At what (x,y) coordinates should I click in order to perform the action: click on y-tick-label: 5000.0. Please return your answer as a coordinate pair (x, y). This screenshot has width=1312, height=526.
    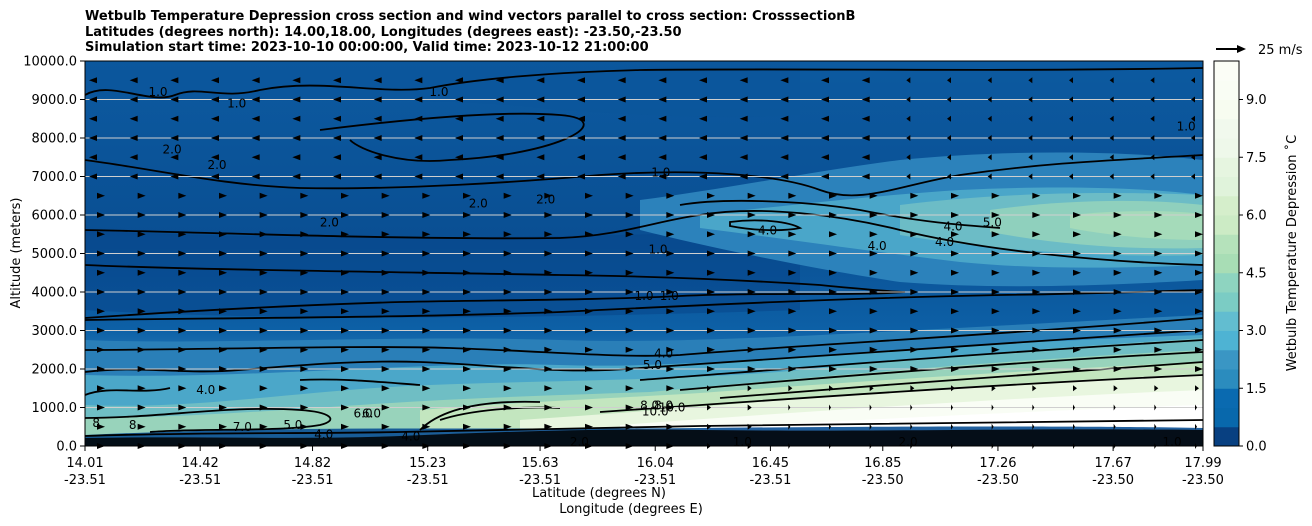
    Looking at the image, I should click on (55, 254).